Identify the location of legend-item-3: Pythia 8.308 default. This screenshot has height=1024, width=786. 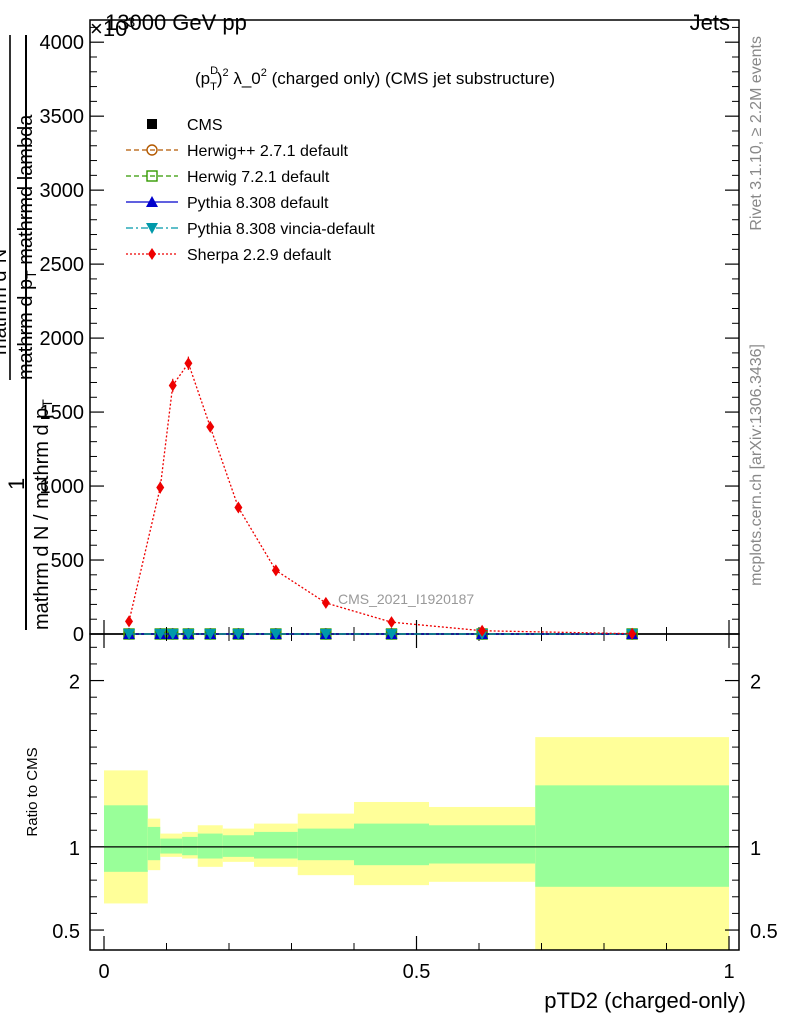
(227, 203).